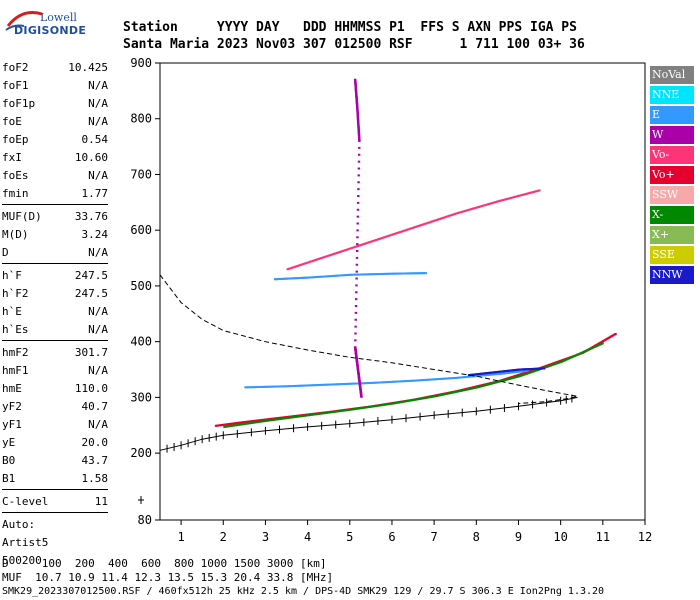 This screenshot has height=600, width=700. What do you see at coordinates (141, 63) in the screenshot?
I see `y-tick-label: 900` at bounding box center [141, 63].